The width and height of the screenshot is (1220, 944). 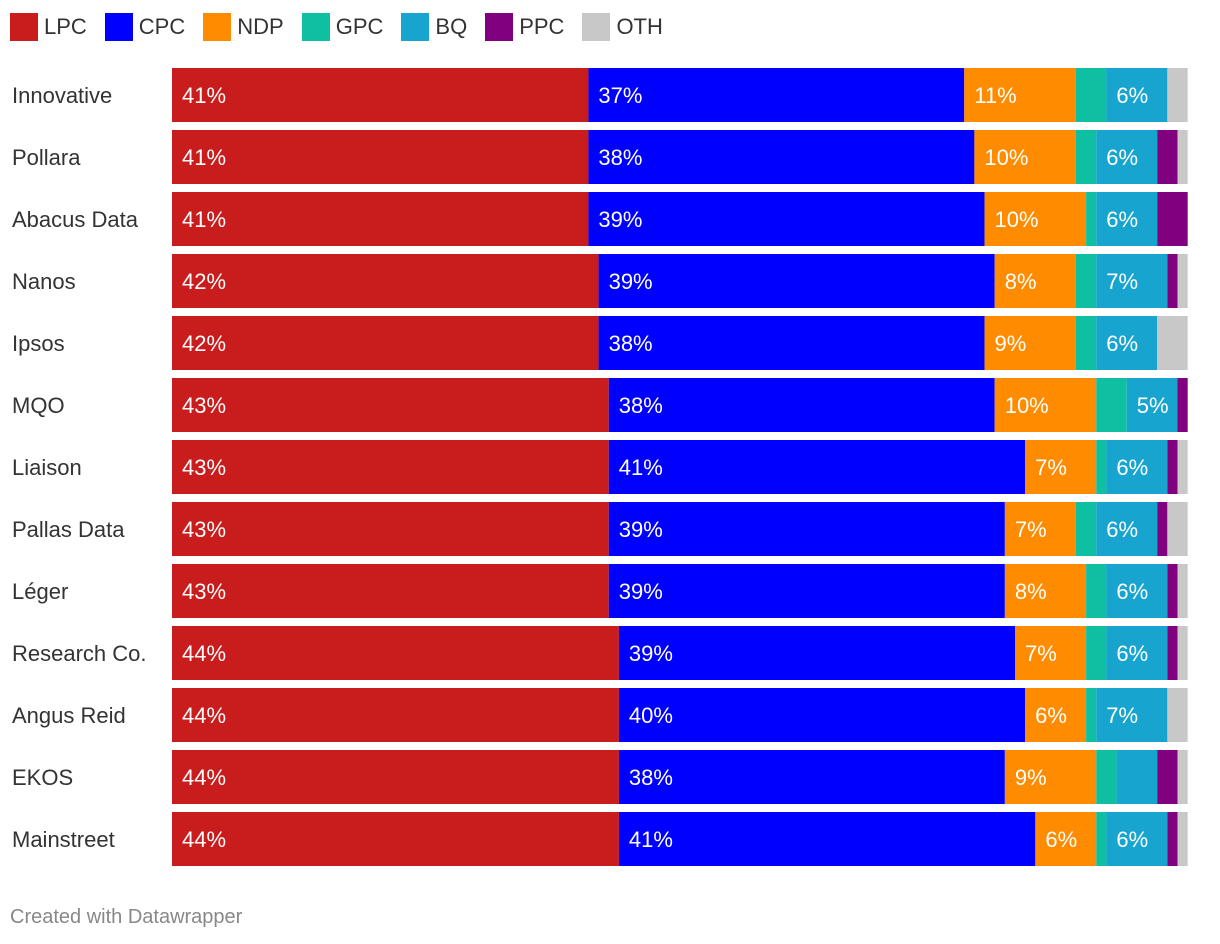 What do you see at coordinates (69, 715) in the screenshot?
I see `row-label: Angus Reid` at bounding box center [69, 715].